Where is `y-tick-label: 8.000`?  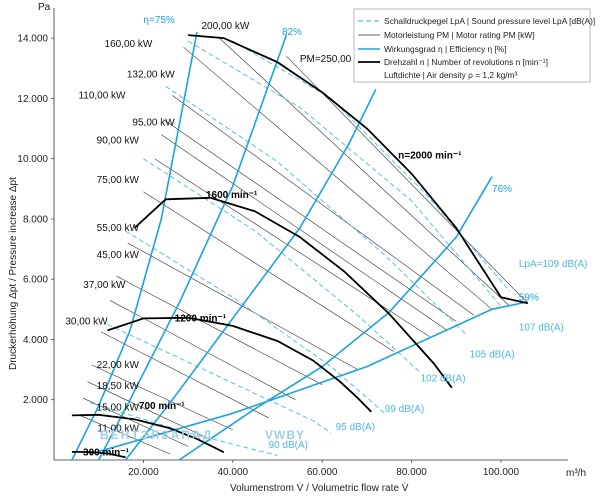
y-tick-label: 8.000 is located at coordinates (35, 219).